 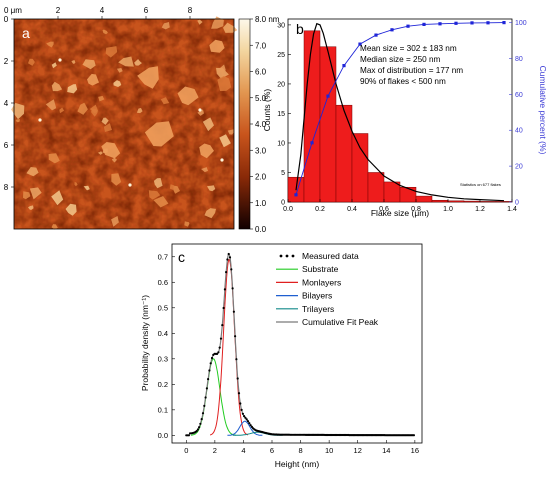 I want to click on histogram-y2-tick-label: 20, so click(x=519, y=167).